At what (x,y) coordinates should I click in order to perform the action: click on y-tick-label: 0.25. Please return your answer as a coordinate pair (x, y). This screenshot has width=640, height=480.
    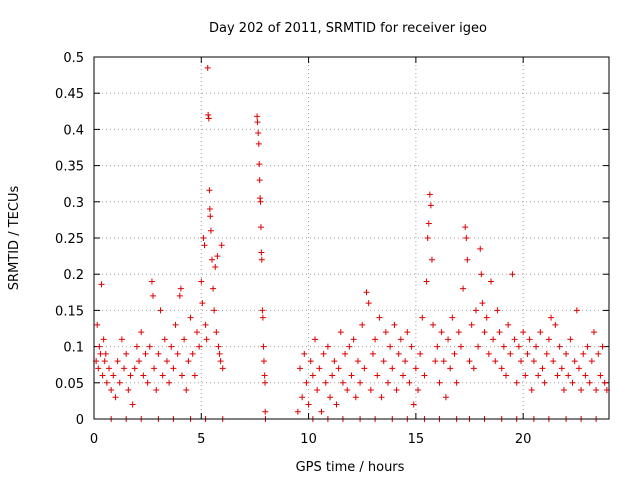
    Looking at the image, I should click on (69, 239).